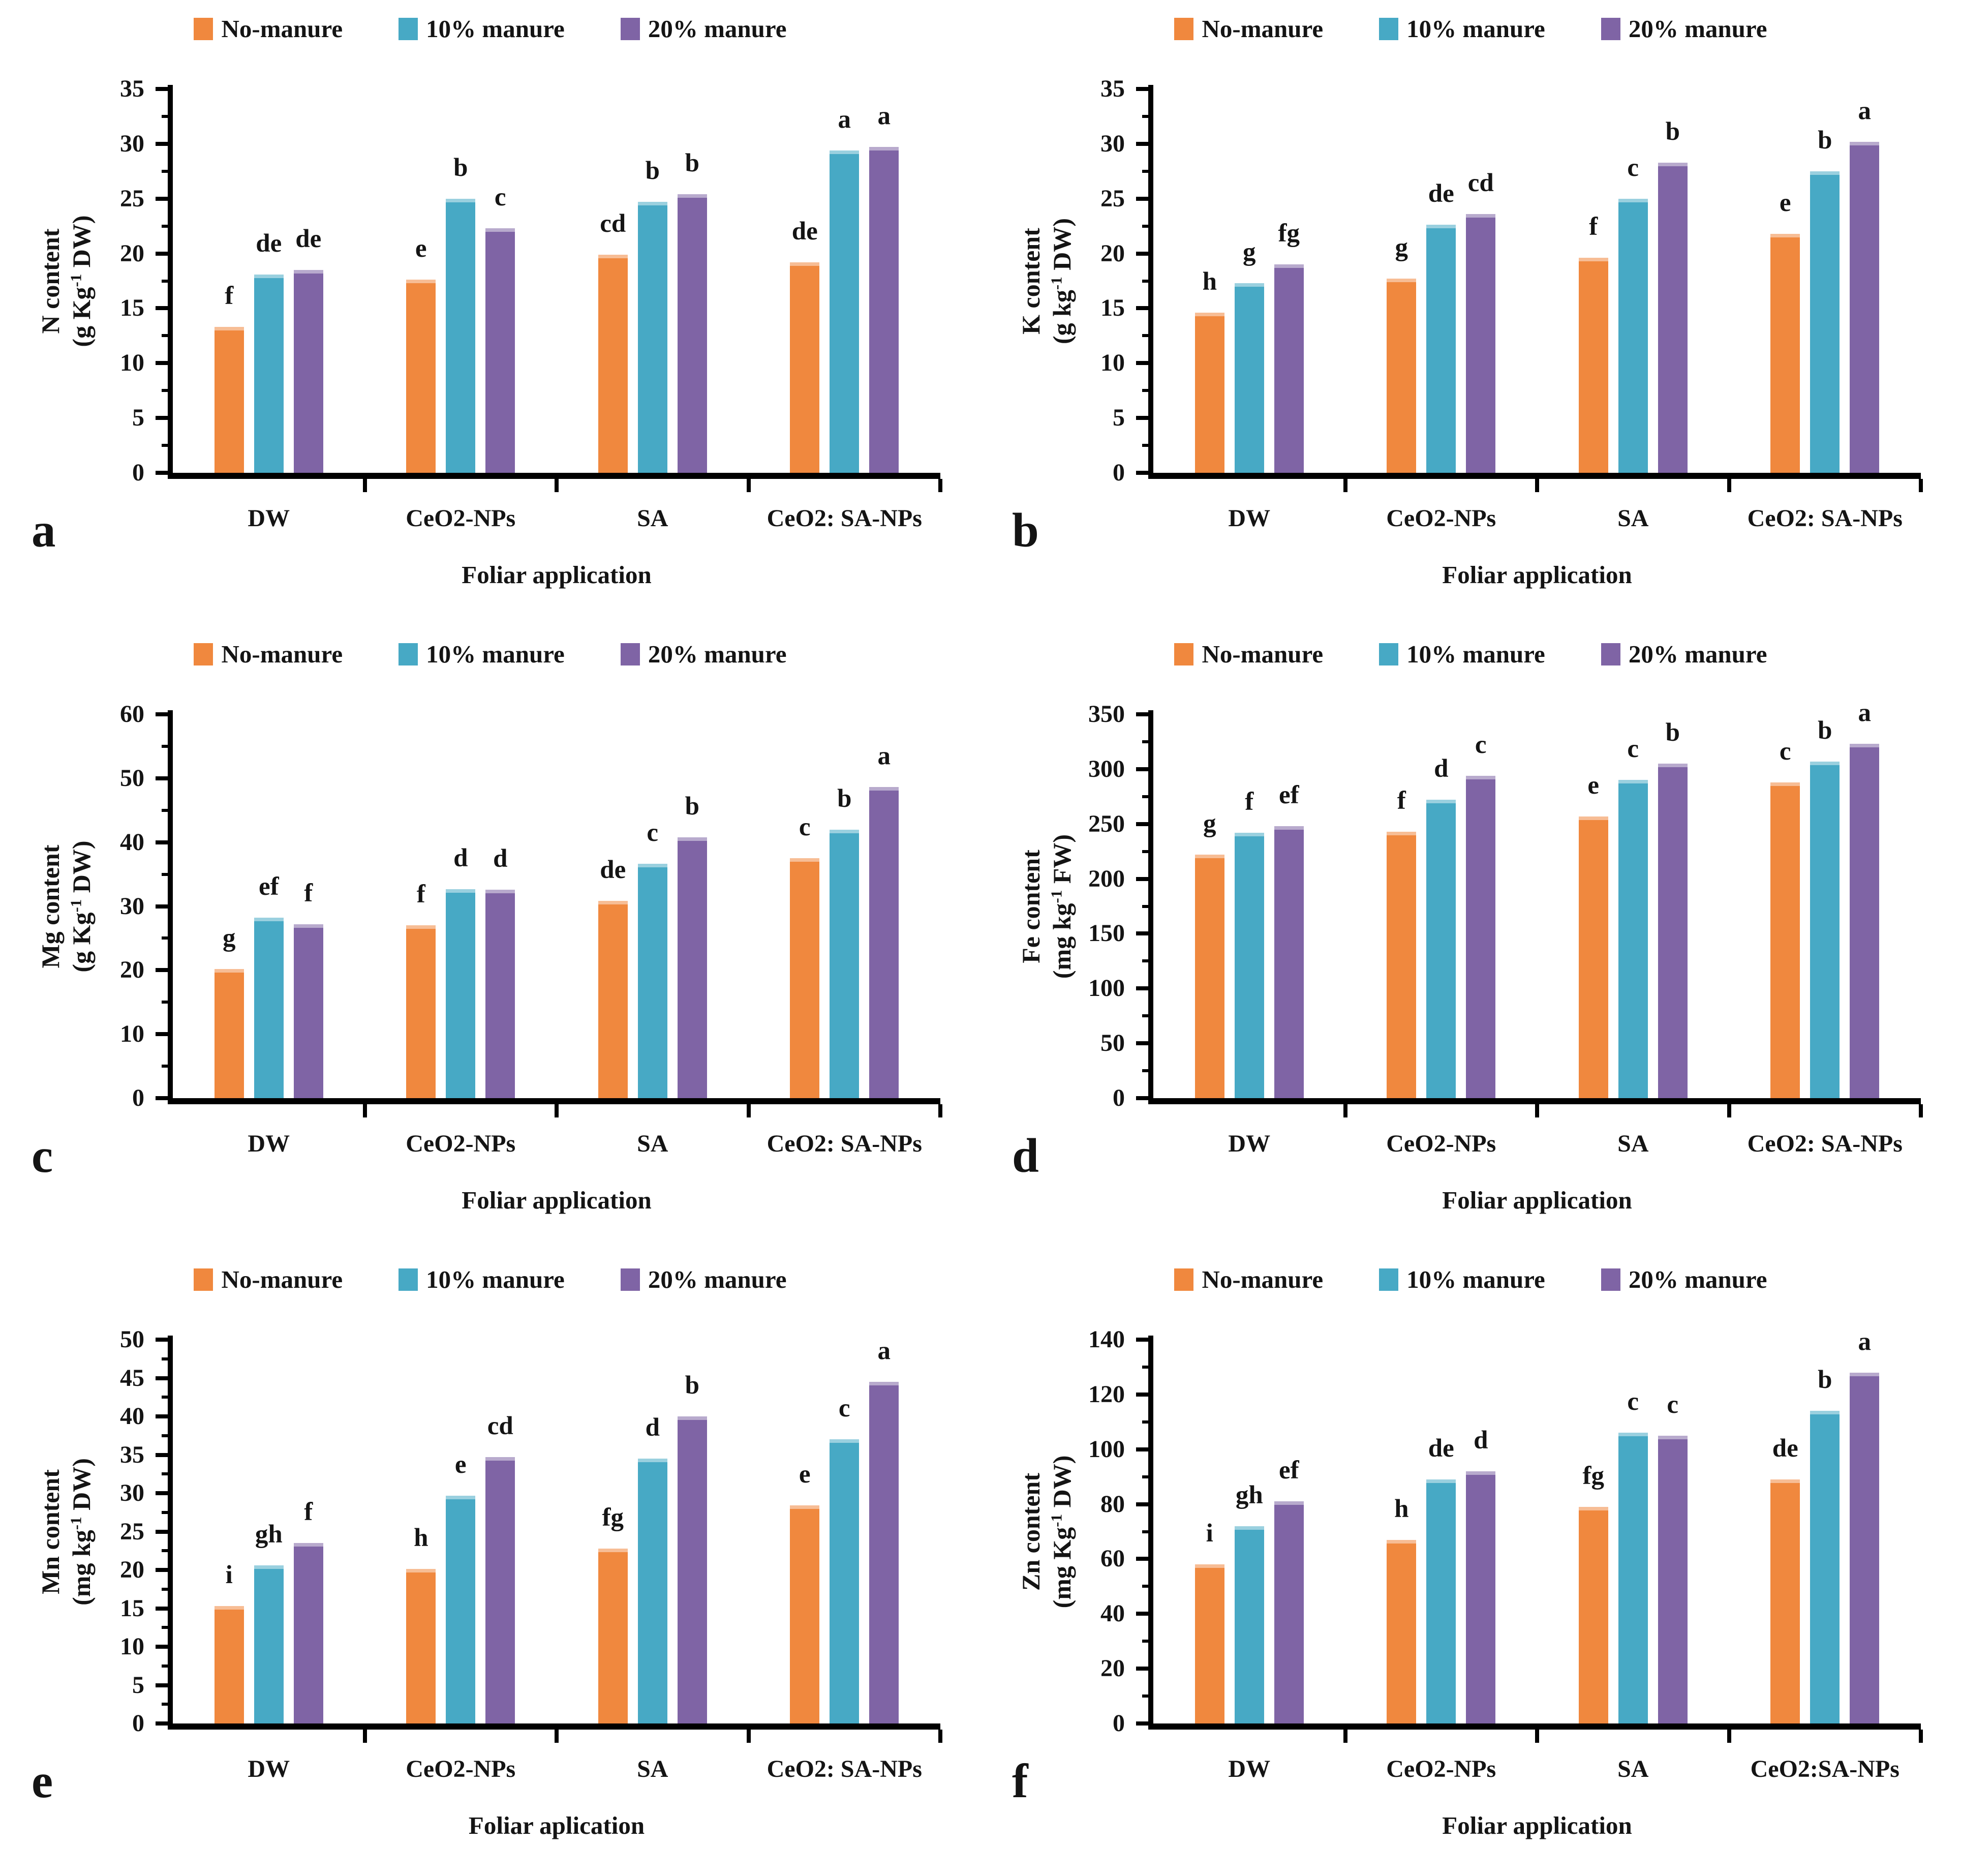 This screenshot has height=1876, width=1961. What do you see at coordinates (1610, 654) in the screenshot?
I see `legend-swatch-20-manure` at bounding box center [1610, 654].